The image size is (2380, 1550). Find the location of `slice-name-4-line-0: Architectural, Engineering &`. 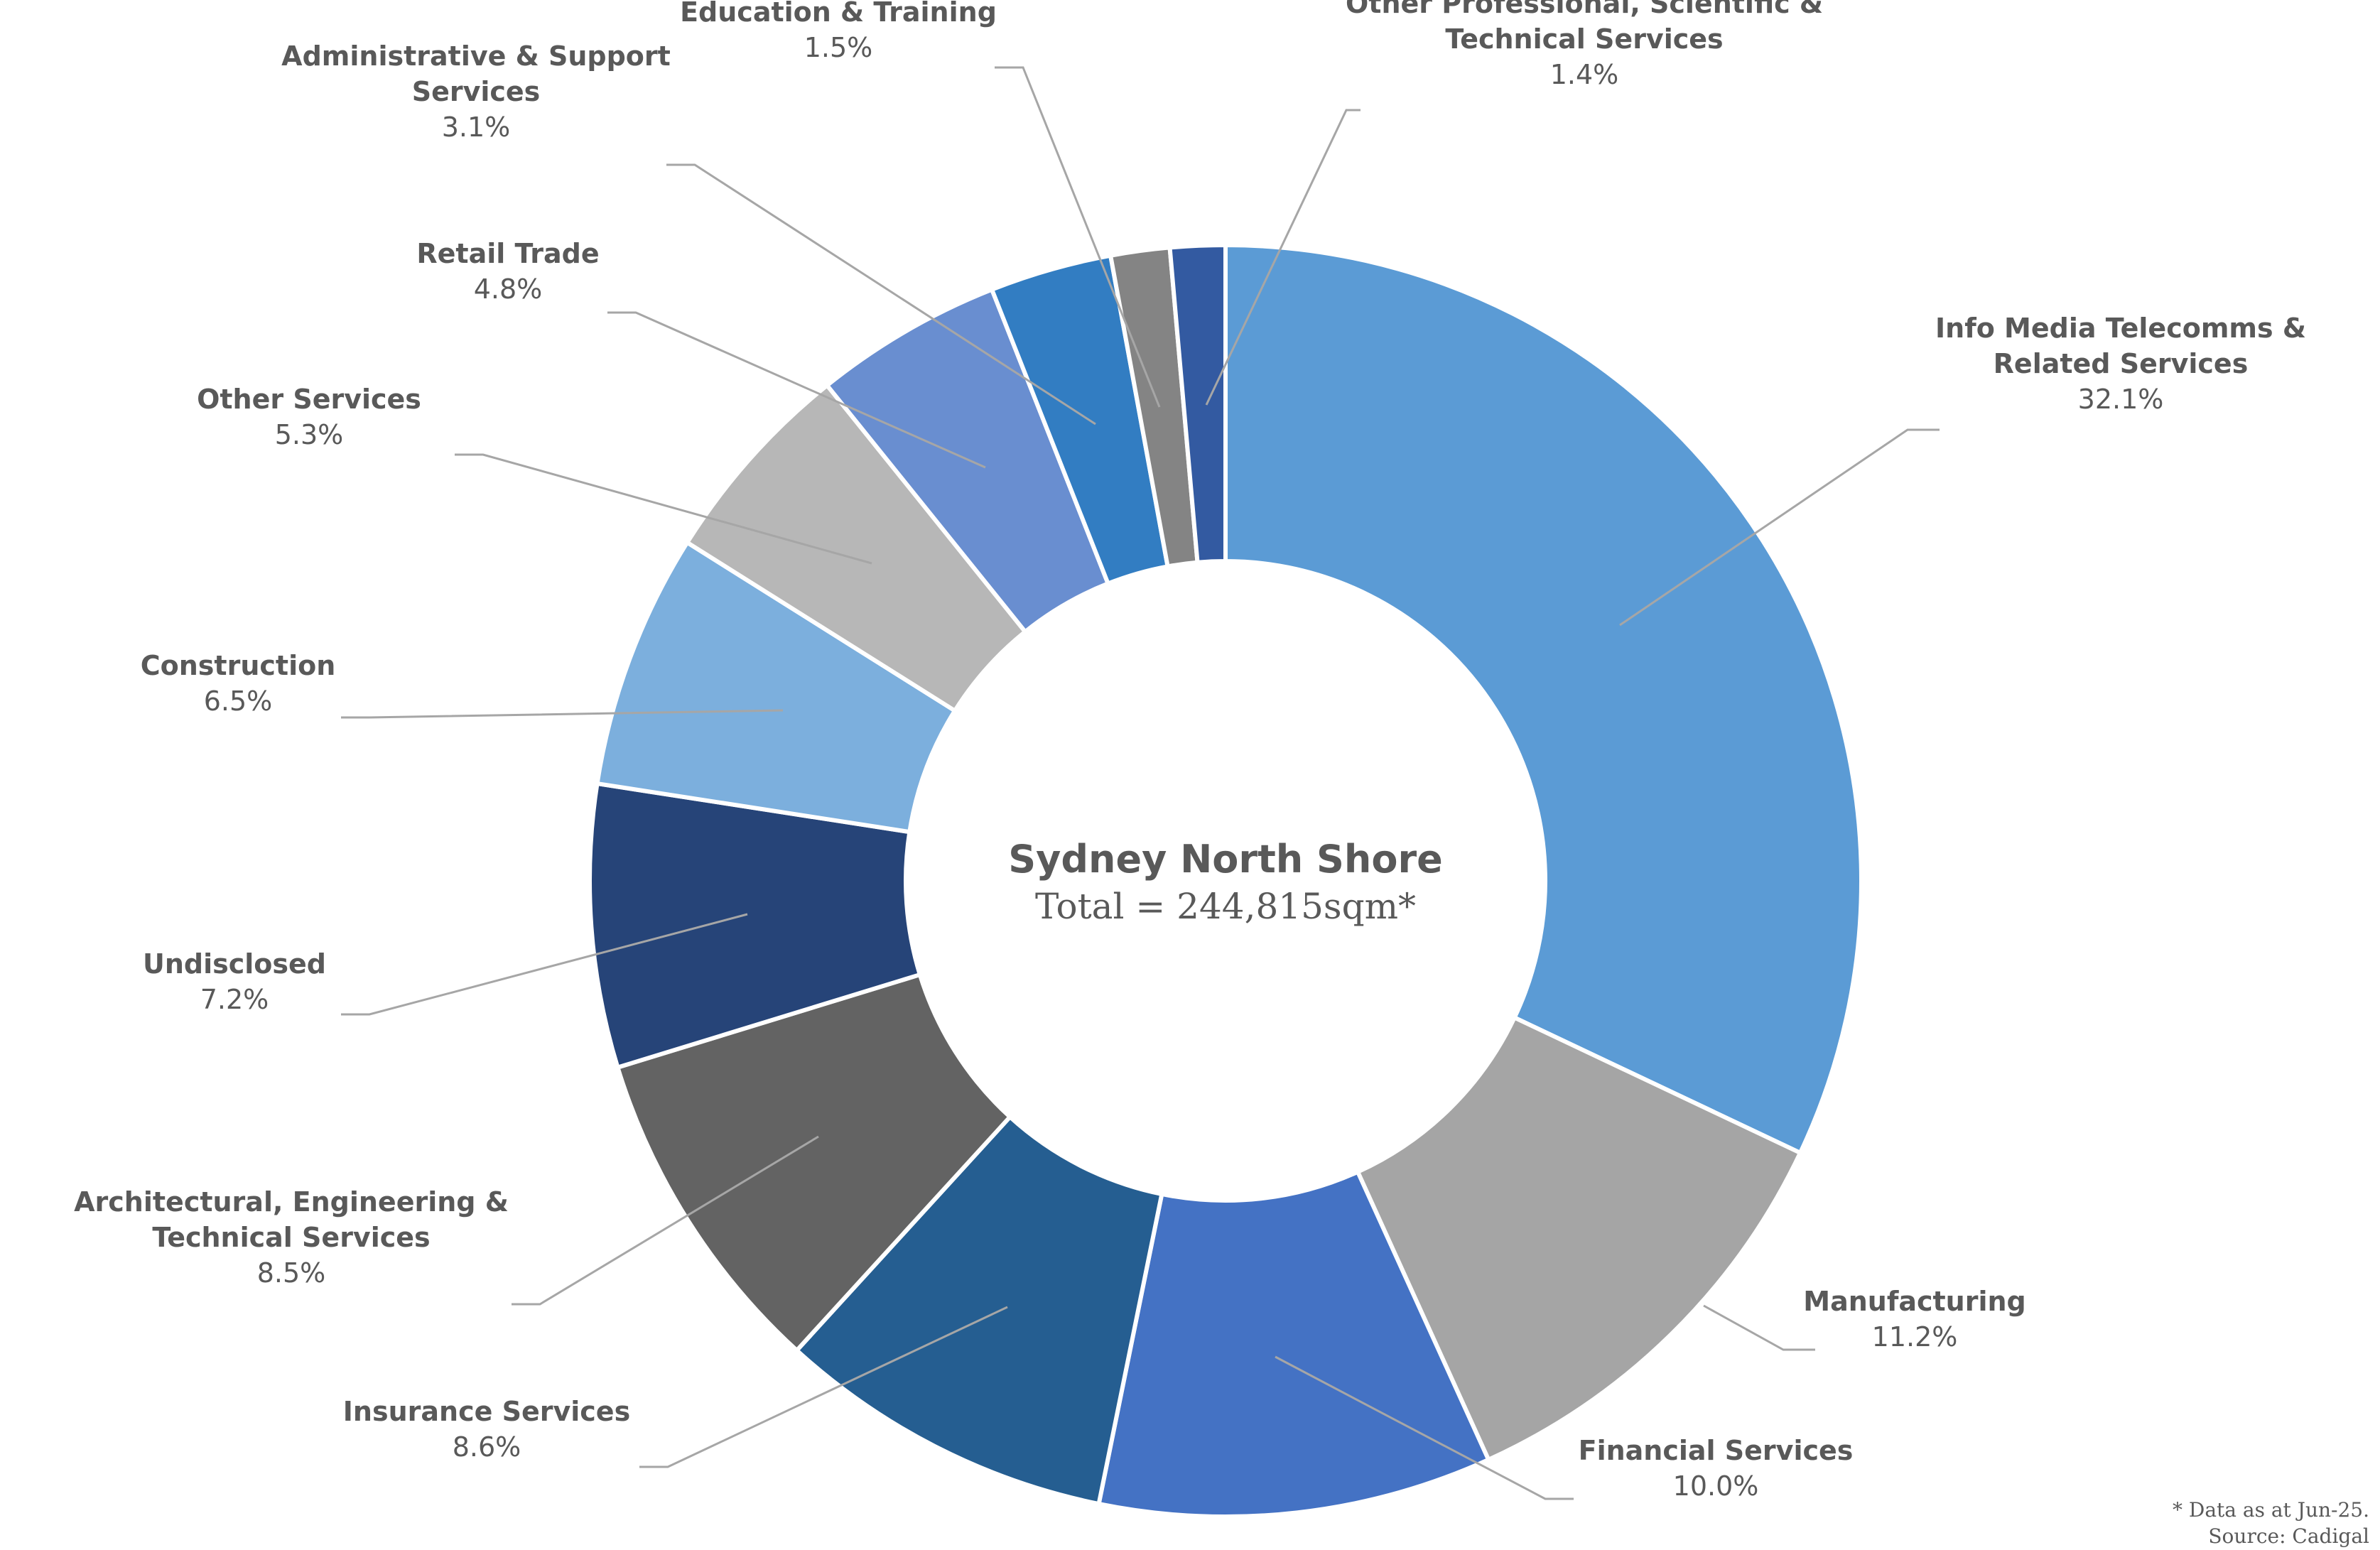

slice-name-4-line-0: Architectural, Engineering & is located at coordinates (292, 1202).